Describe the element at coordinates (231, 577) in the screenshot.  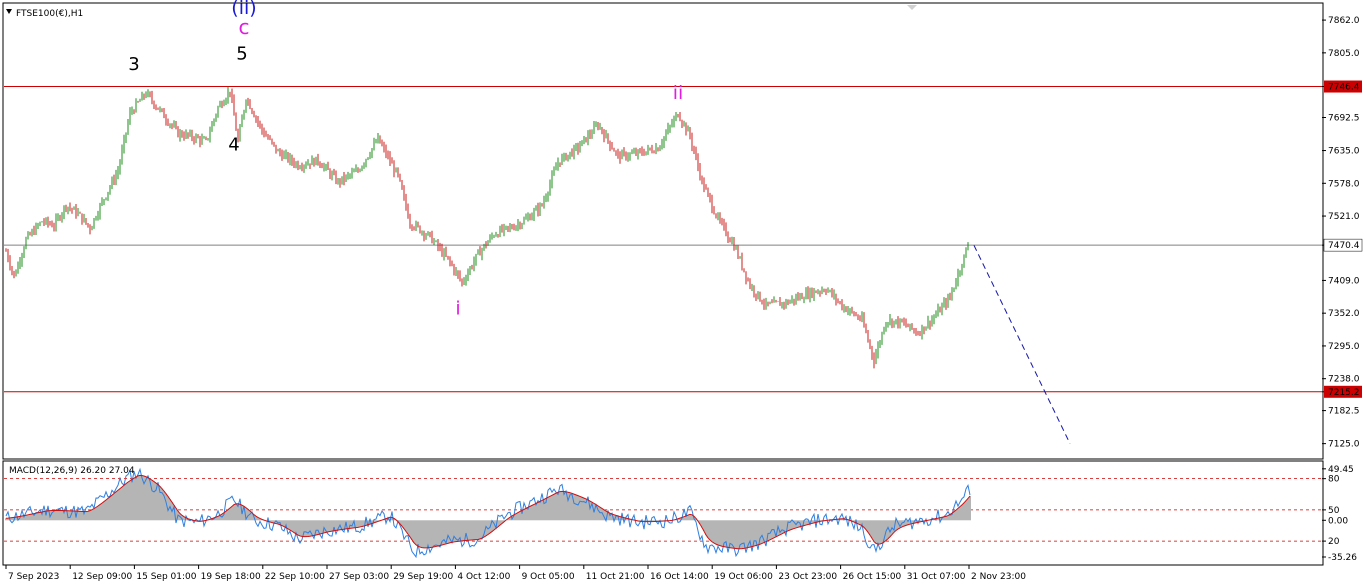
I see `time-tick-label: 19 Sep 18:00` at that location.